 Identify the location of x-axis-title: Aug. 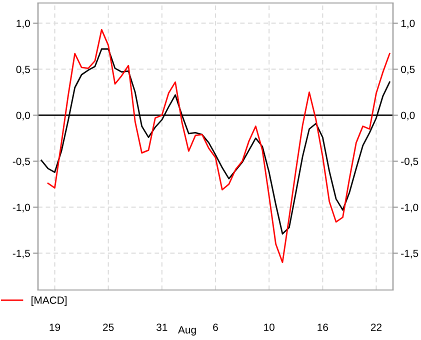
(187, 331).